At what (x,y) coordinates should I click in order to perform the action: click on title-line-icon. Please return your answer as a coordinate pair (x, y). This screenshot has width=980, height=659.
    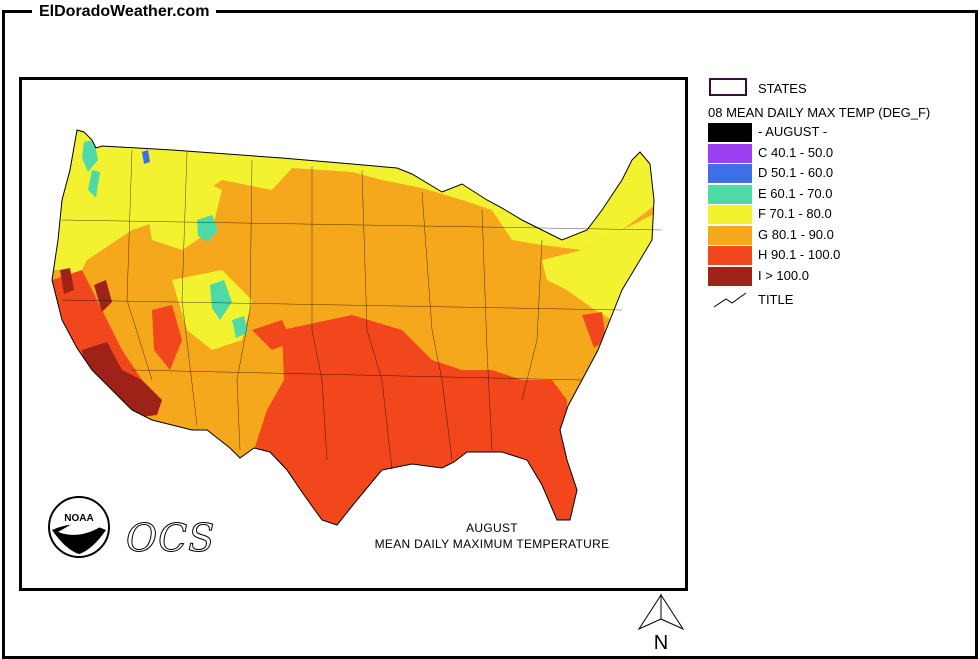
    Looking at the image, I should click on (730, 300).